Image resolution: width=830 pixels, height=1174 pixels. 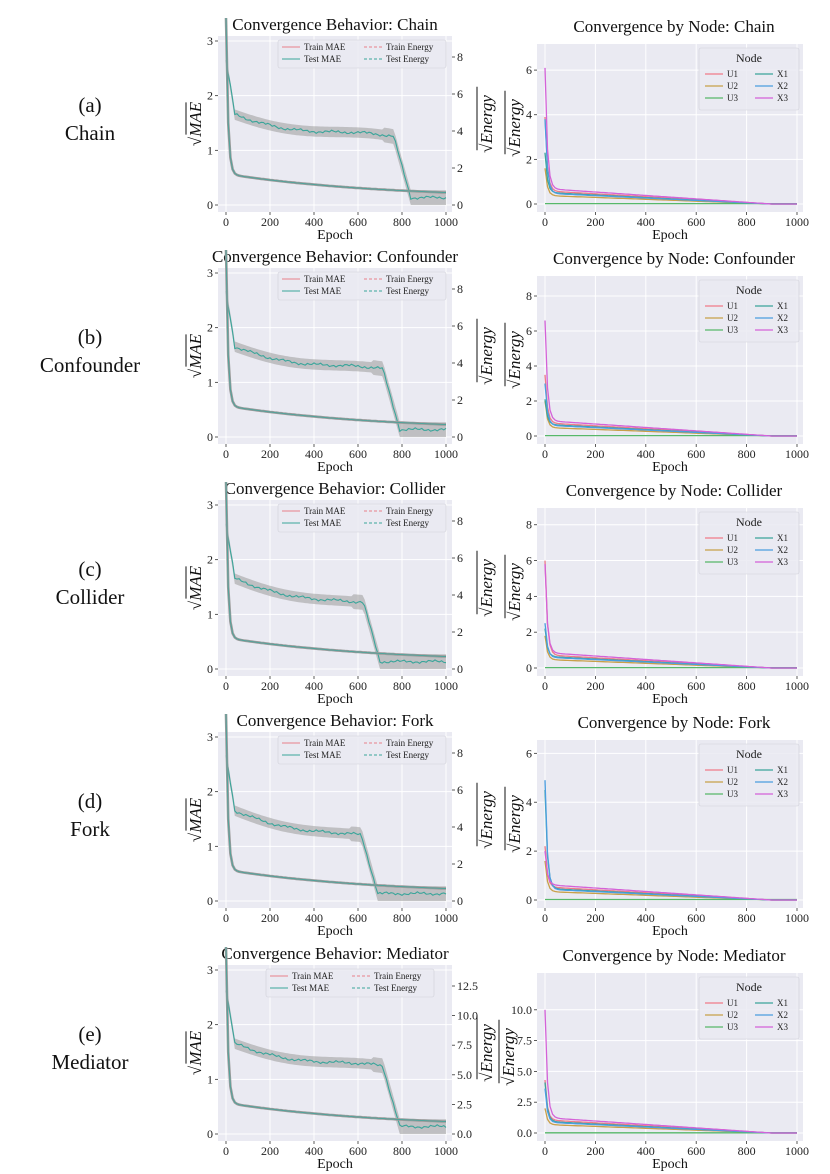 I want to click on legend-entry: U3, so click(x=732, y=794).